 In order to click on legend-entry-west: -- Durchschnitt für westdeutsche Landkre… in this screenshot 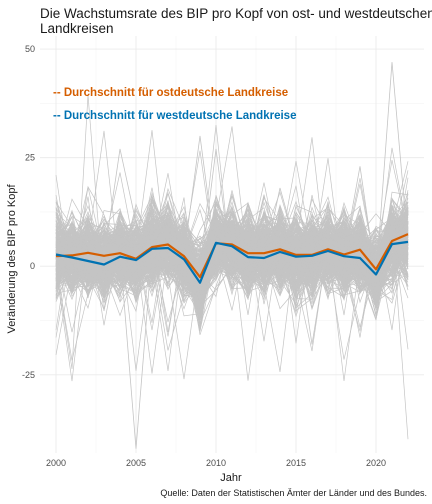, I will do `click(174, 116)`.